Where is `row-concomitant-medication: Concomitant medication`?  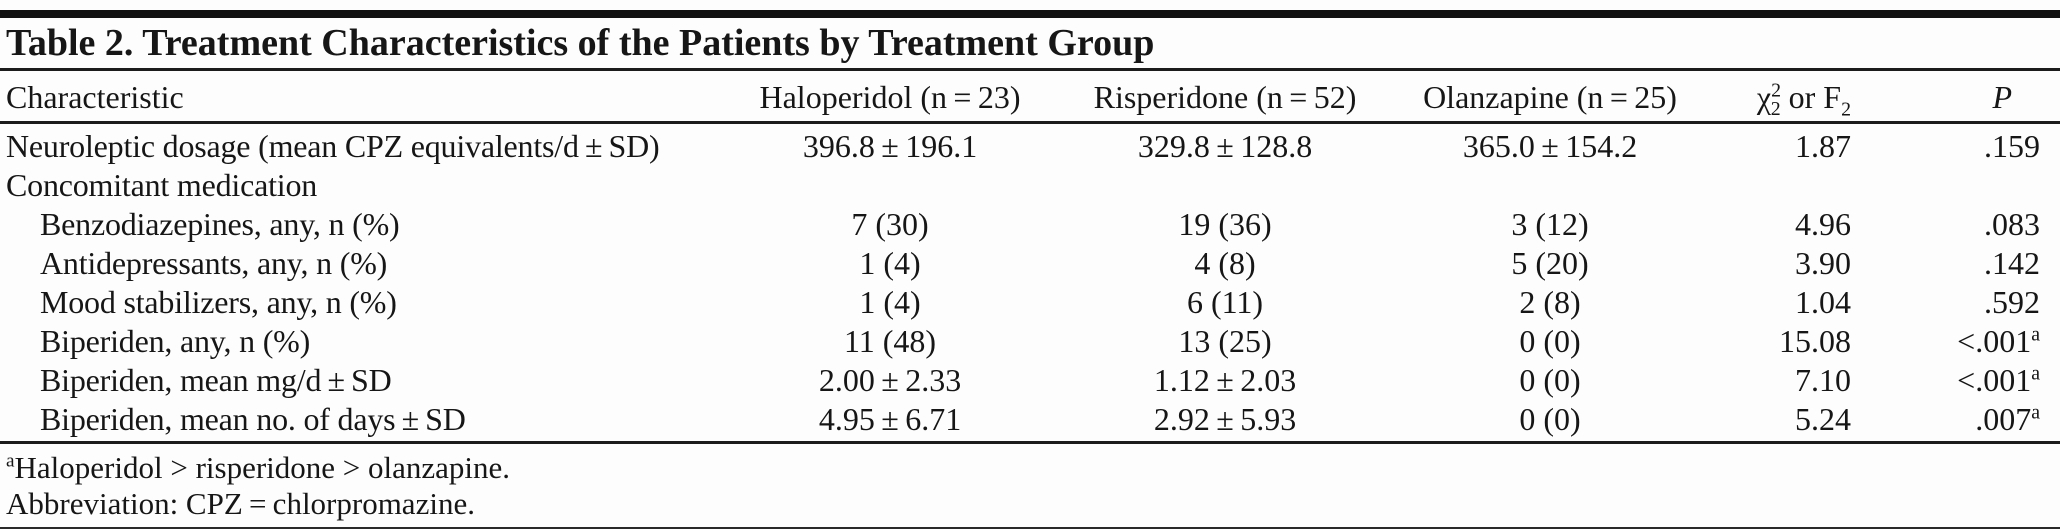 row-concomitant-medication: Concomitant medication is located at coordinates (1030, 185).